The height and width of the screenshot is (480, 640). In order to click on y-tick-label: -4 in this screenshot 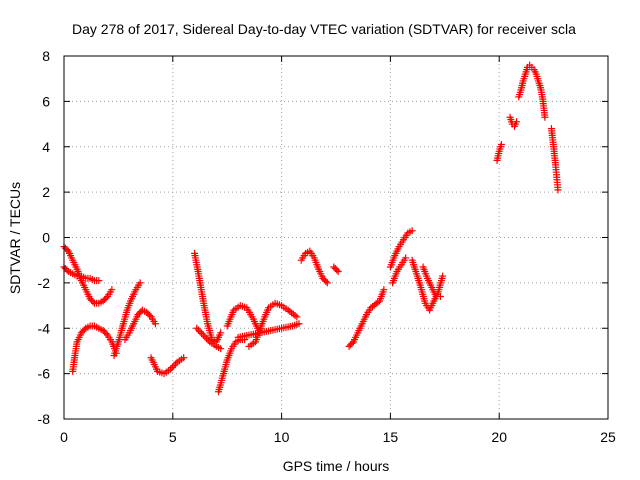, I will do `click(44, 328)`.